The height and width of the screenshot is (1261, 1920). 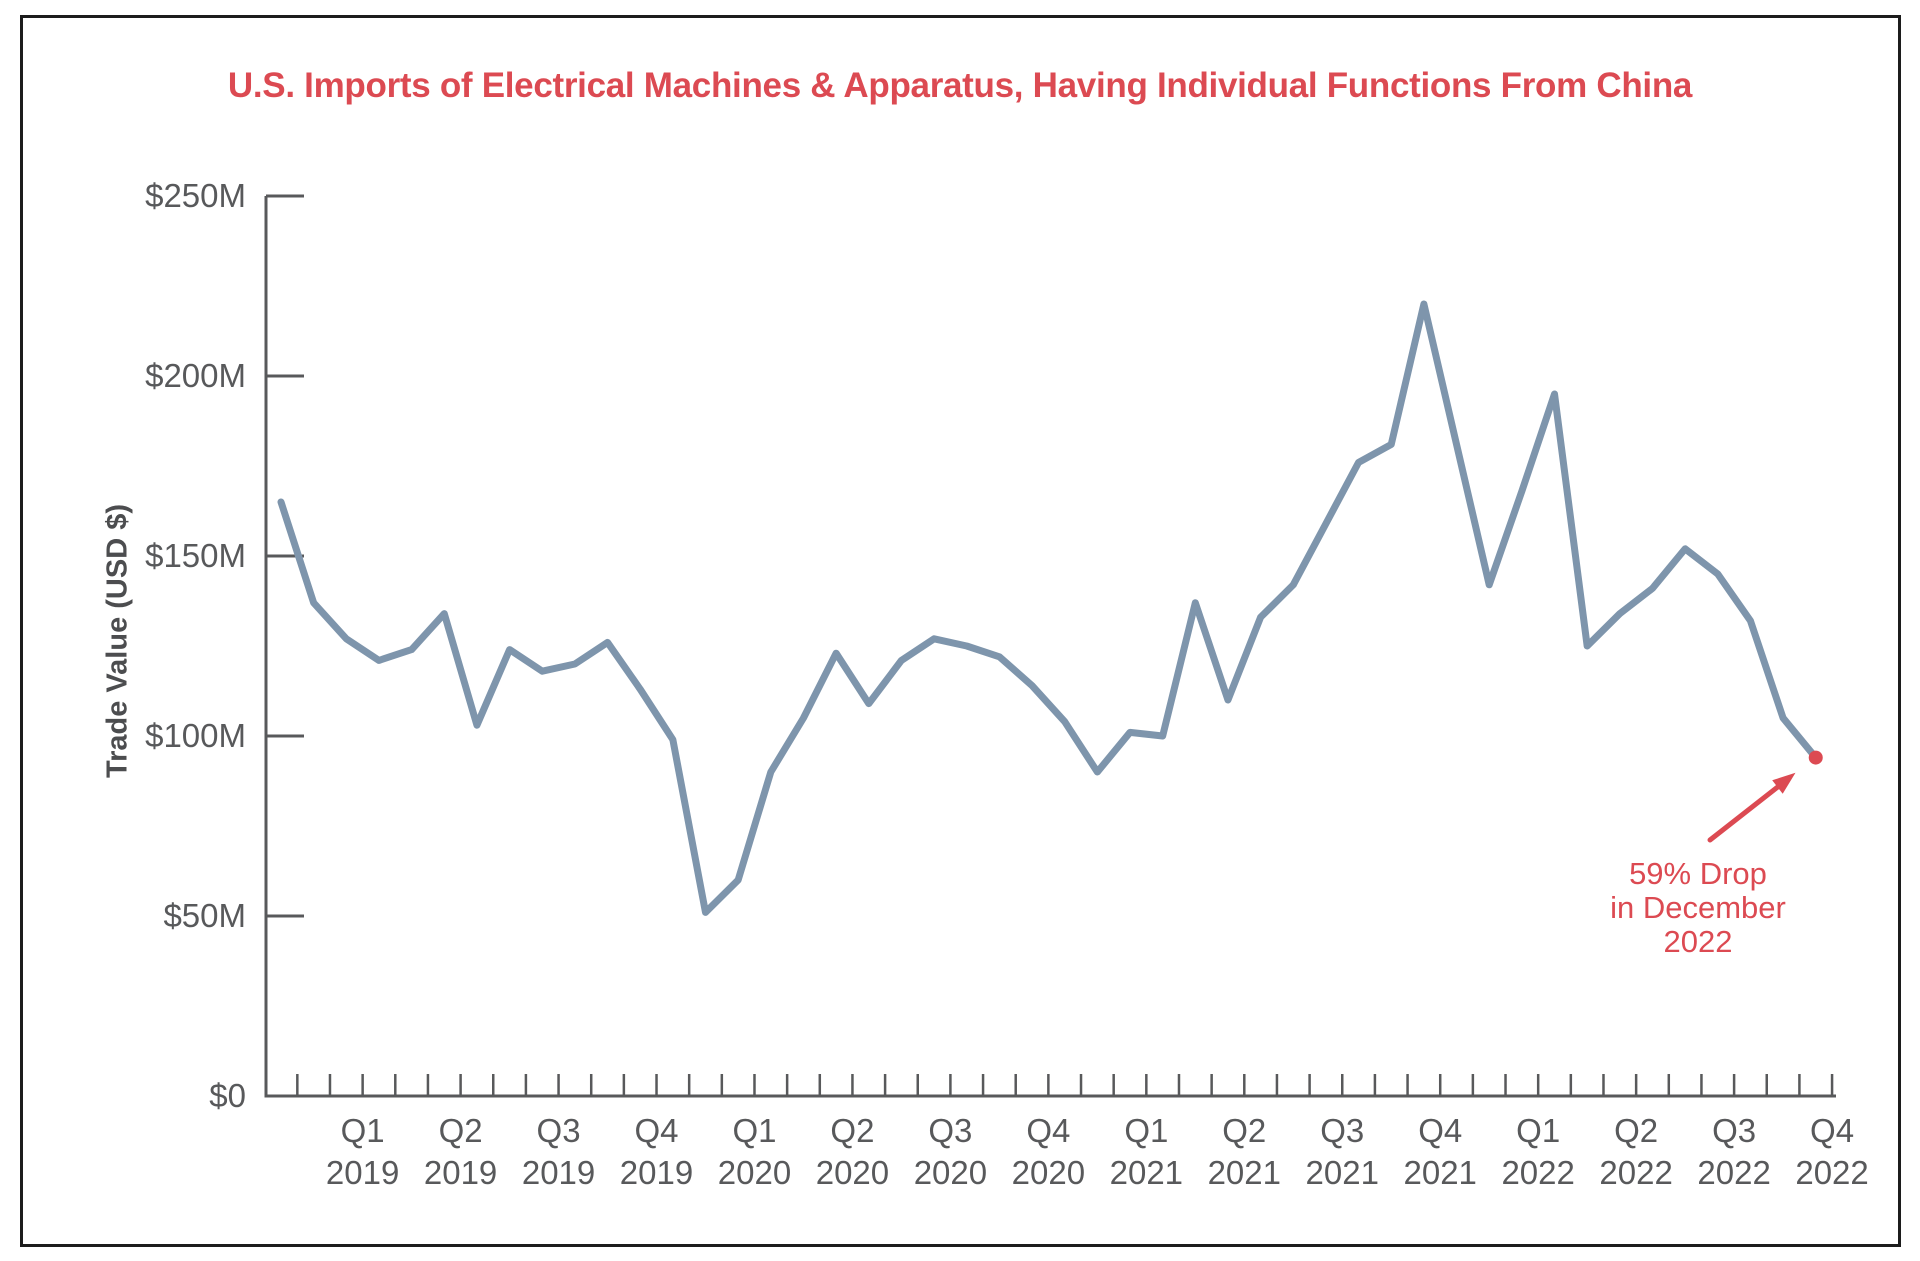 What do you see at coordinates (1815, 757) in the screenshot?
I see `december-2022-point` at bounding box center [1815, 757].